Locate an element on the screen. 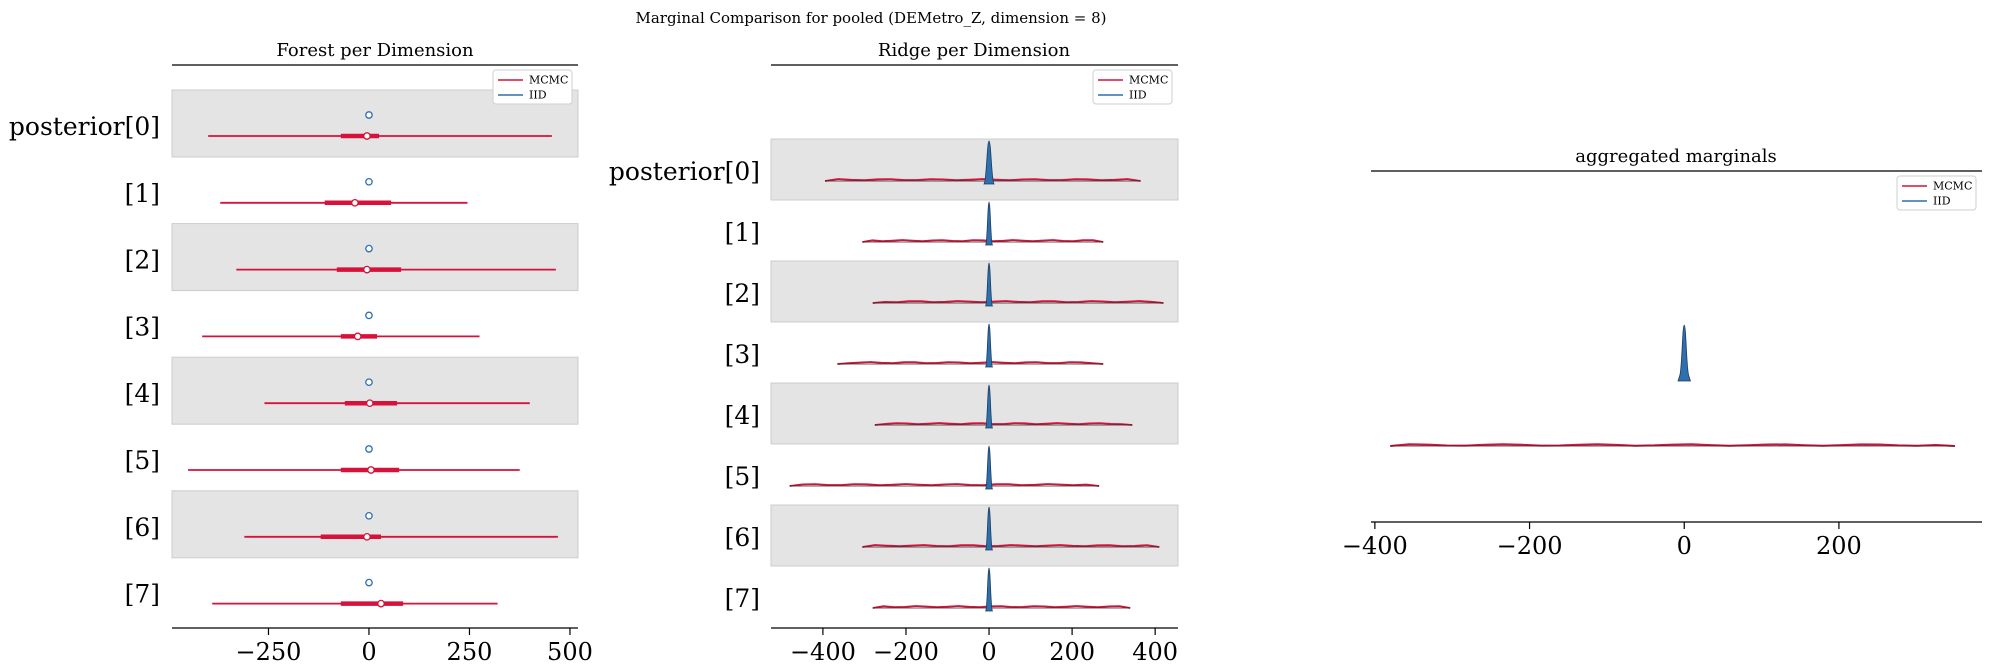  forest-x-axis: −250 0 250 500 is located at coordinates (382, 646).